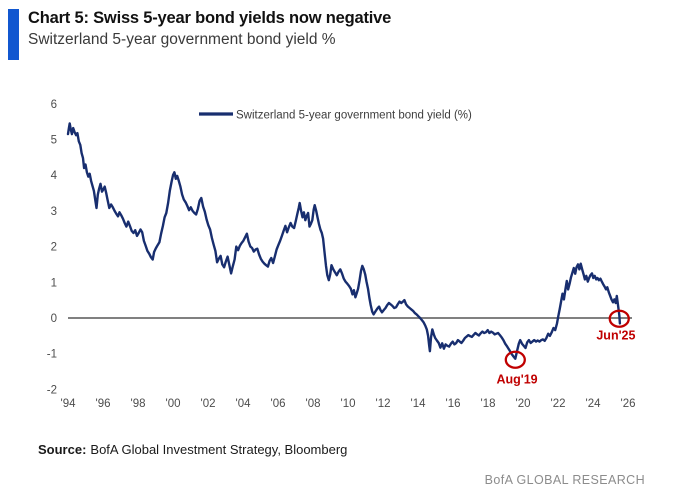 The image size is (680, 502). What do you see at coordinates (173, 404) in the screenshot?
I see `x-tick-label: '00` at bounding box center [173, 404].